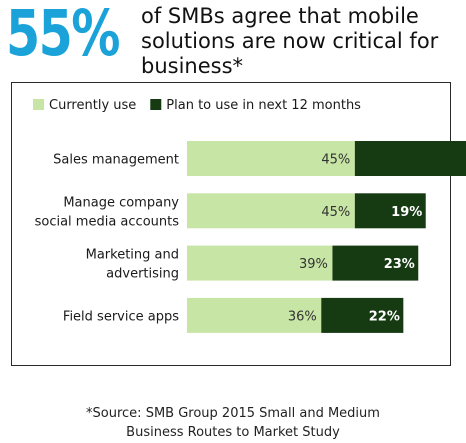 This screenshot has width=466, height=443. What do you see at coordinates (313, 264) in the screenshot?
I see `data-label: 39%` at bounding box center [313, 264].